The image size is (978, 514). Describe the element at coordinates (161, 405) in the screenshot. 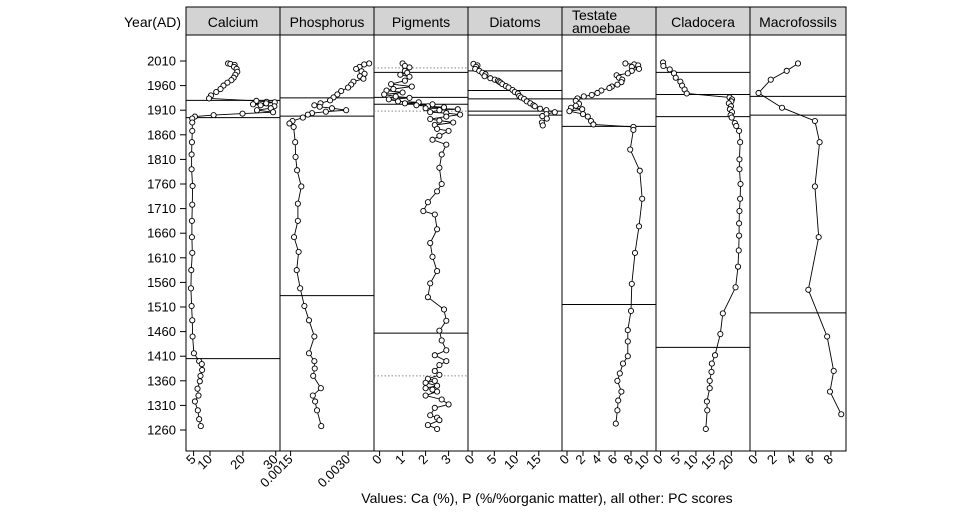

I see `y-tick-label: 1310` at that location.